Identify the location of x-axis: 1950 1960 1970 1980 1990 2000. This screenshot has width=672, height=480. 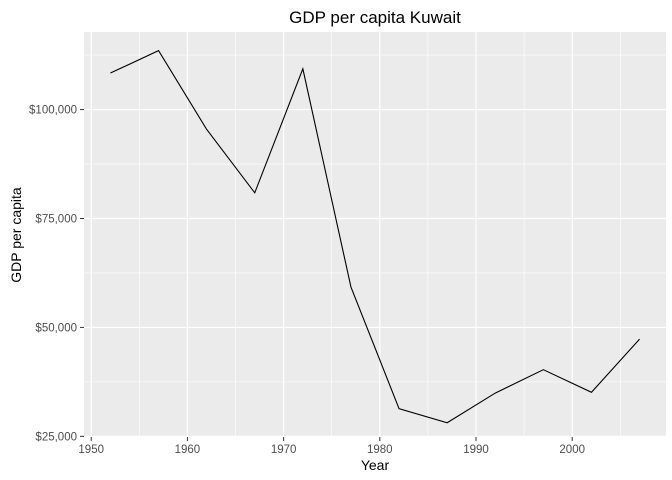
(331, 446).